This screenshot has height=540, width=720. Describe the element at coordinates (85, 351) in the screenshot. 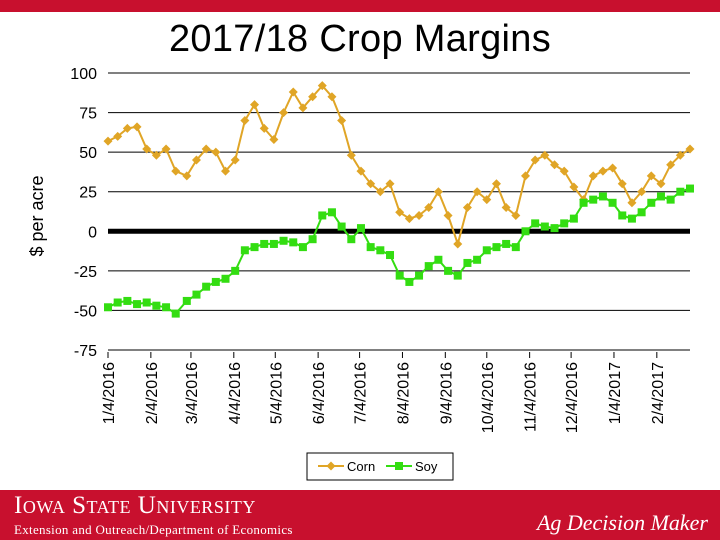

I see `y-tick-label: -75` at that location.